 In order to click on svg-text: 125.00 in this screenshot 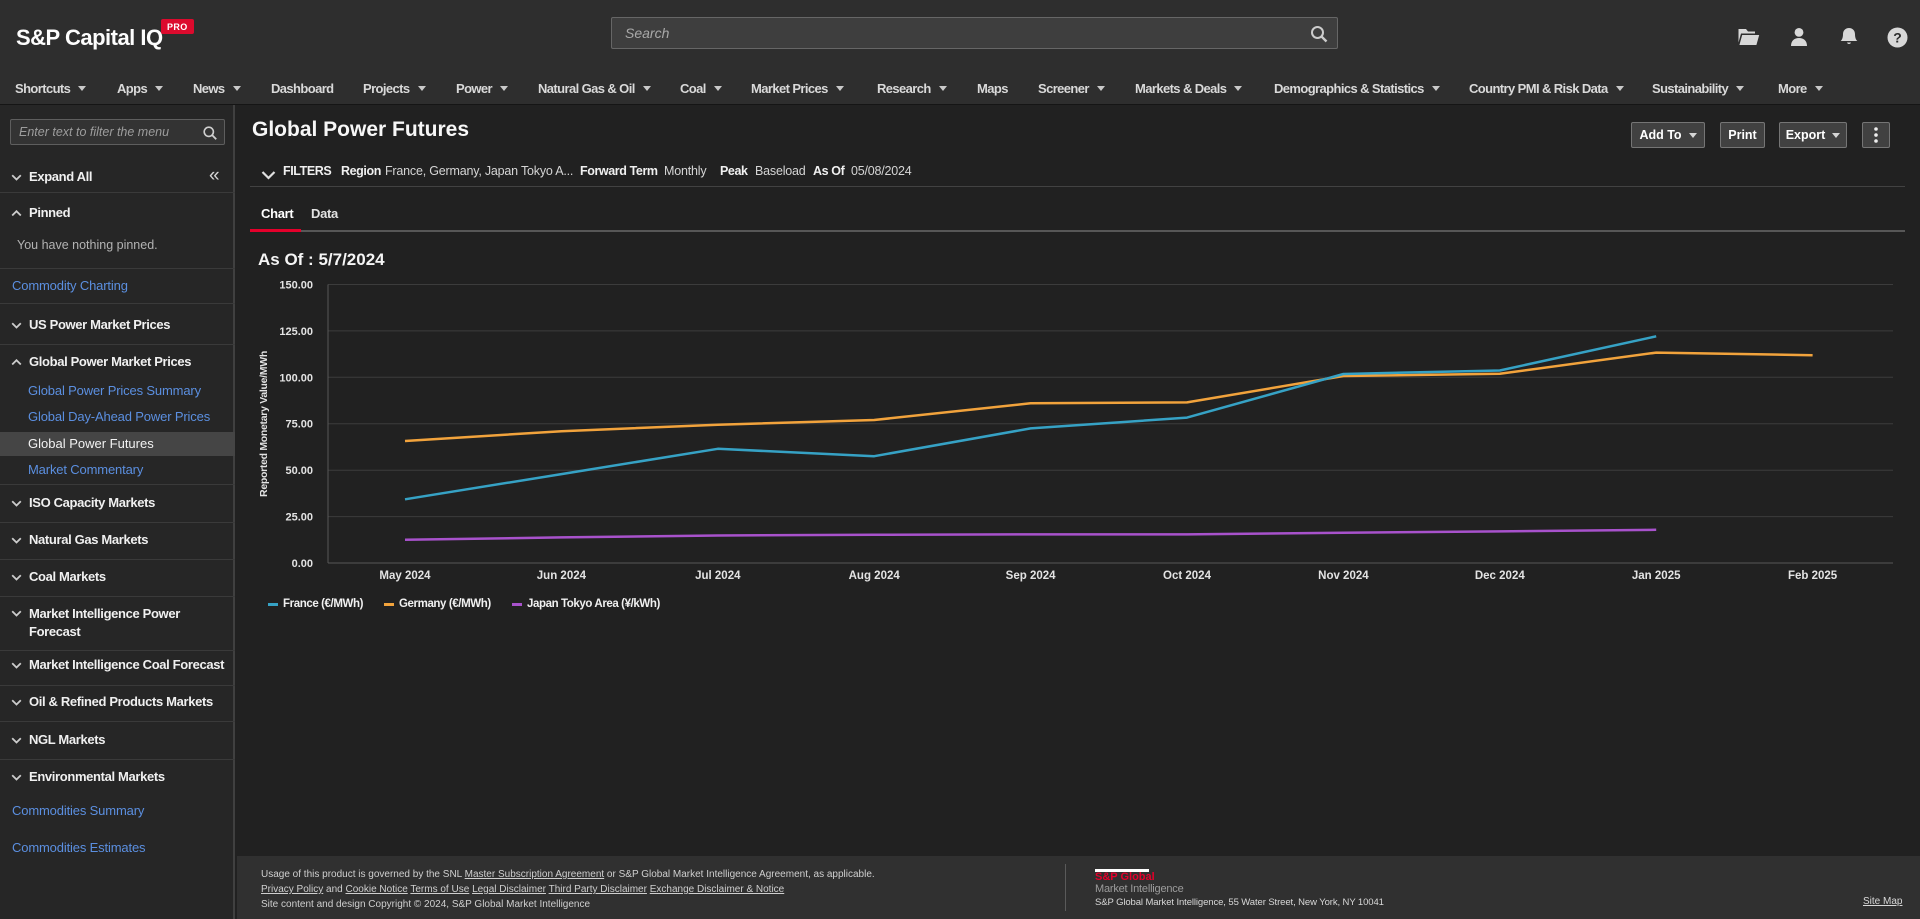, I will do `click(296, 332)`.